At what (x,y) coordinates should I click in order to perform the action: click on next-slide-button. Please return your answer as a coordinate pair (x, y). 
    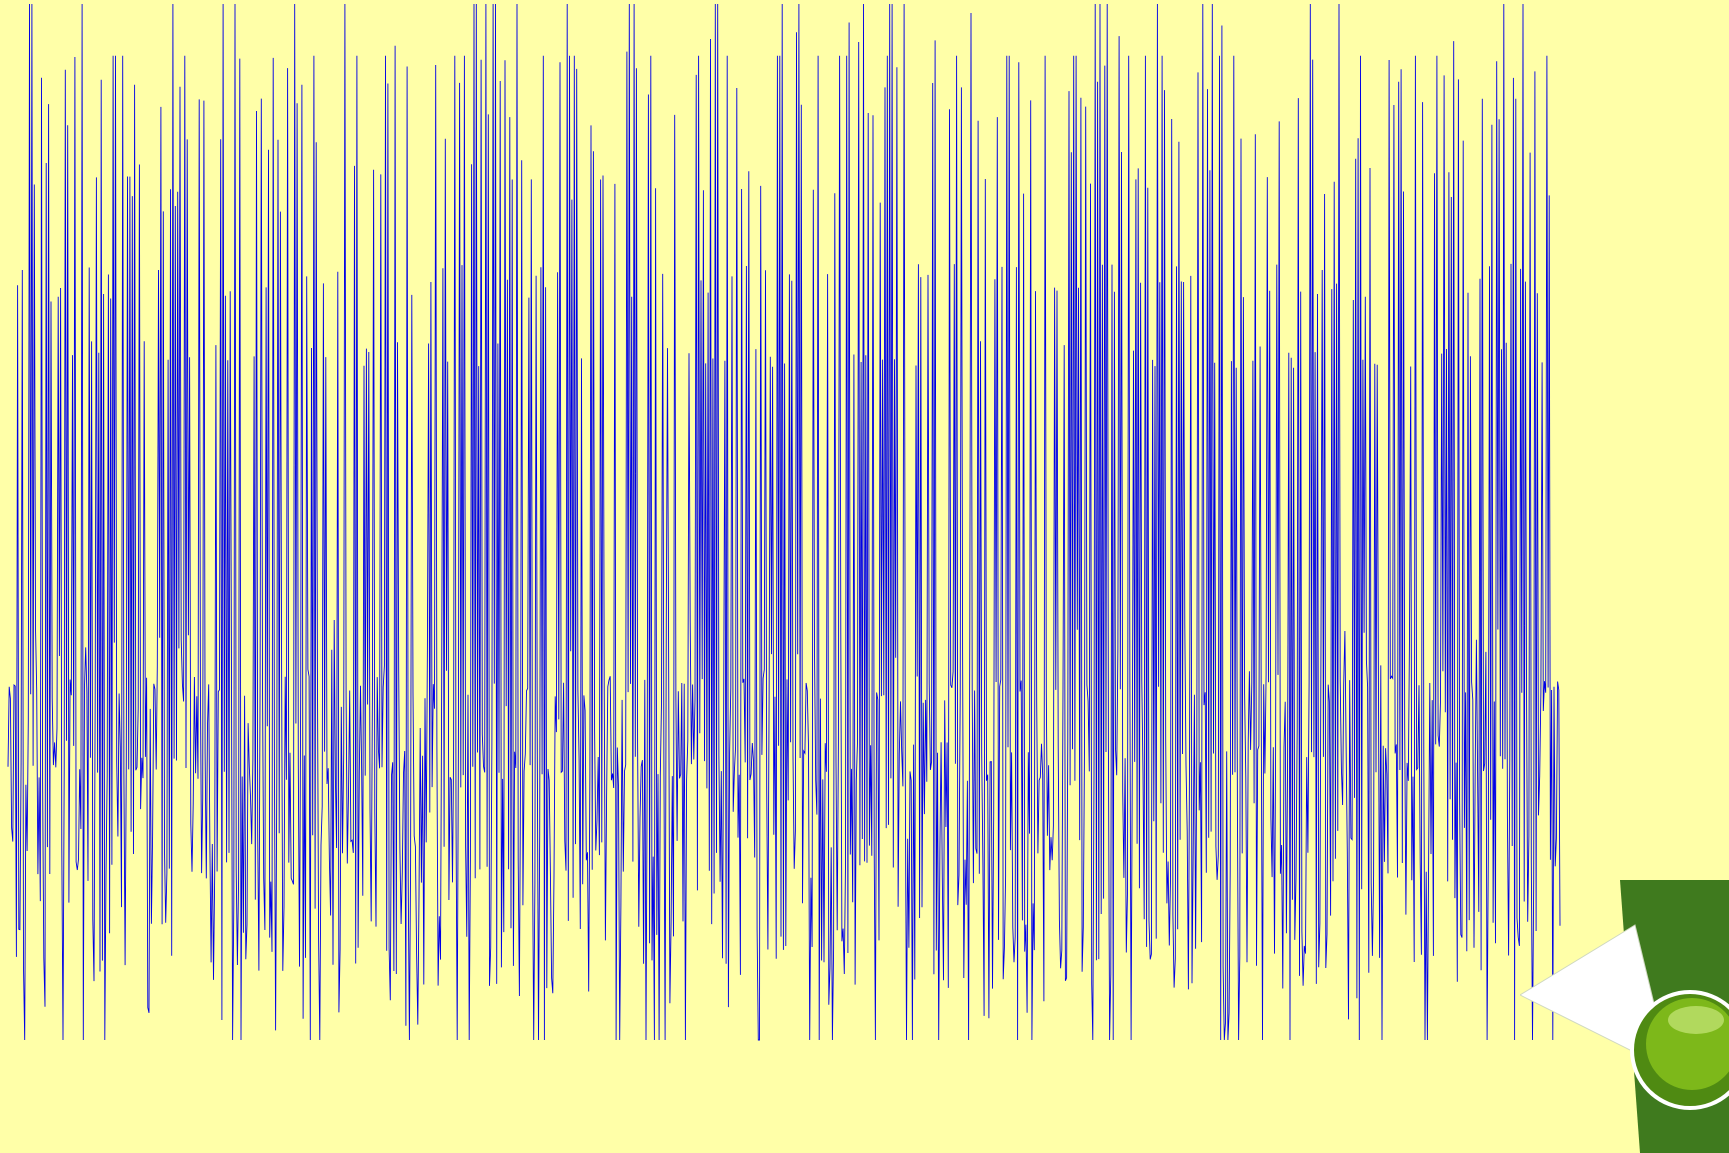
    Looking at the image, I should click on (1624, 1011).